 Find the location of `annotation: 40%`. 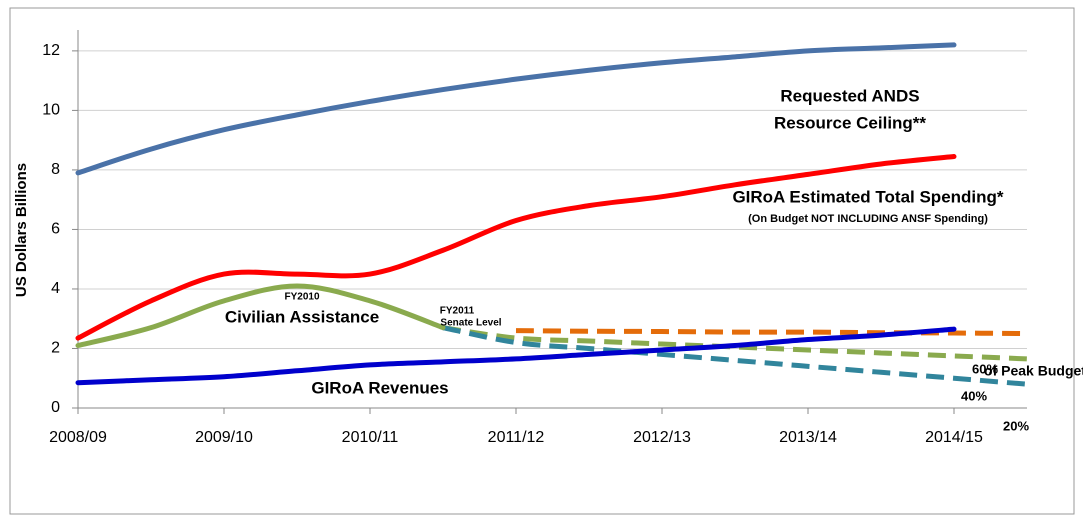

annotation: 40% is located at coordinates (974, 395).